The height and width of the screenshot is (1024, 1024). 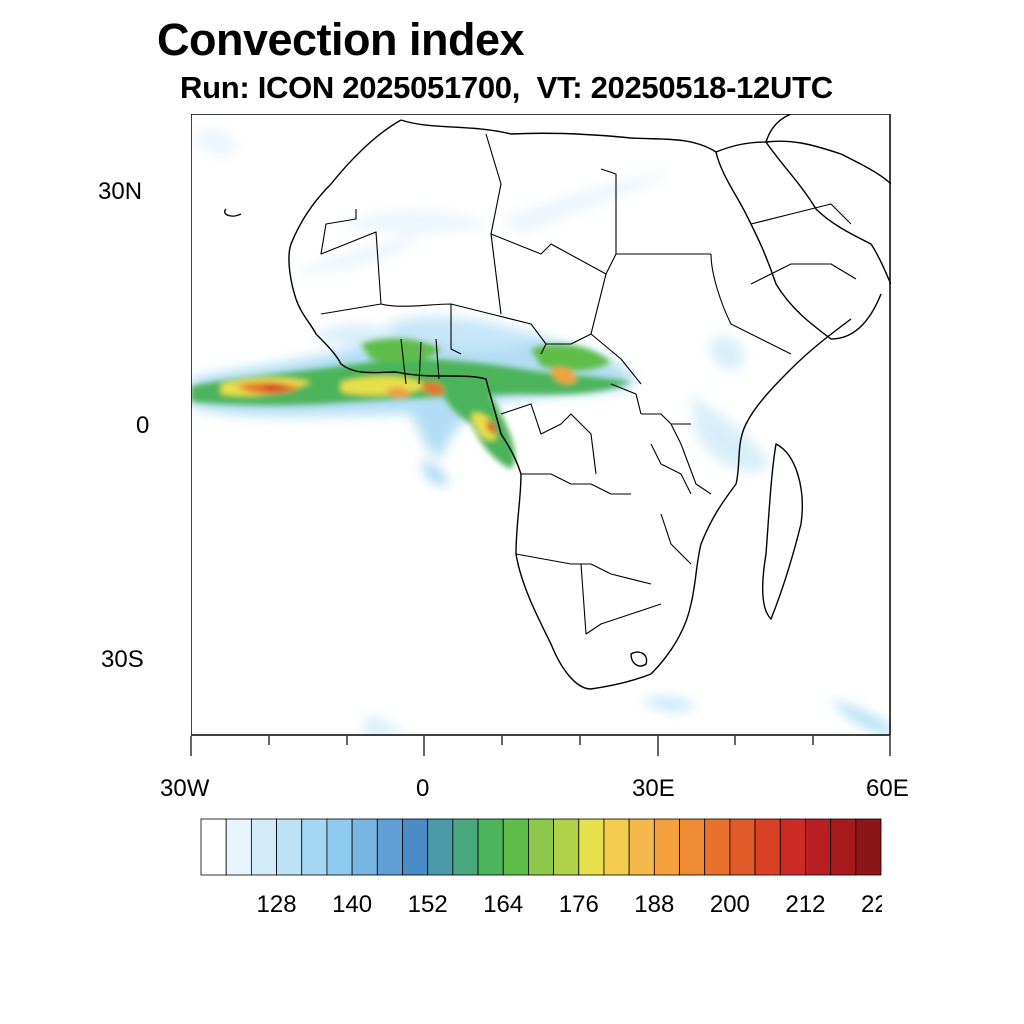 What do you see at coordinates (185, 788) in the screenshot?
I see `lon-label-30w: 30W` at bounding box center [185, 788].